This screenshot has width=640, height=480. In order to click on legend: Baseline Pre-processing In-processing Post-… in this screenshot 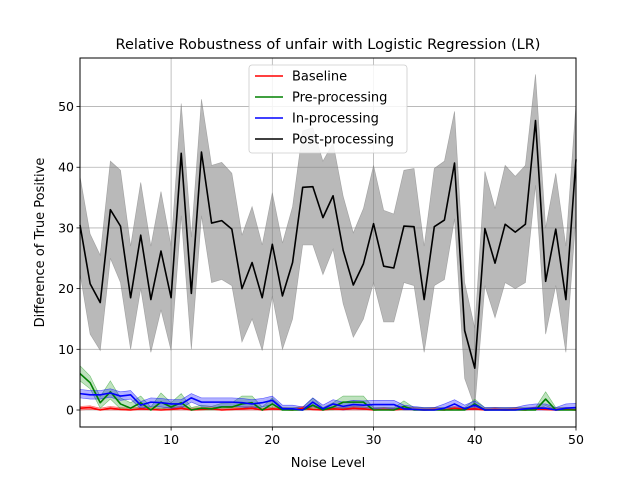, I will do `click(328, 109)`.